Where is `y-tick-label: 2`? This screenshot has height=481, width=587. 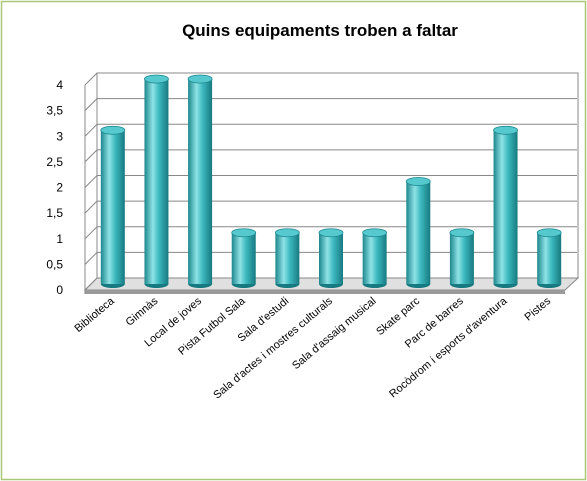 y-tick-label: 2 is located at coordinates (59, 188).